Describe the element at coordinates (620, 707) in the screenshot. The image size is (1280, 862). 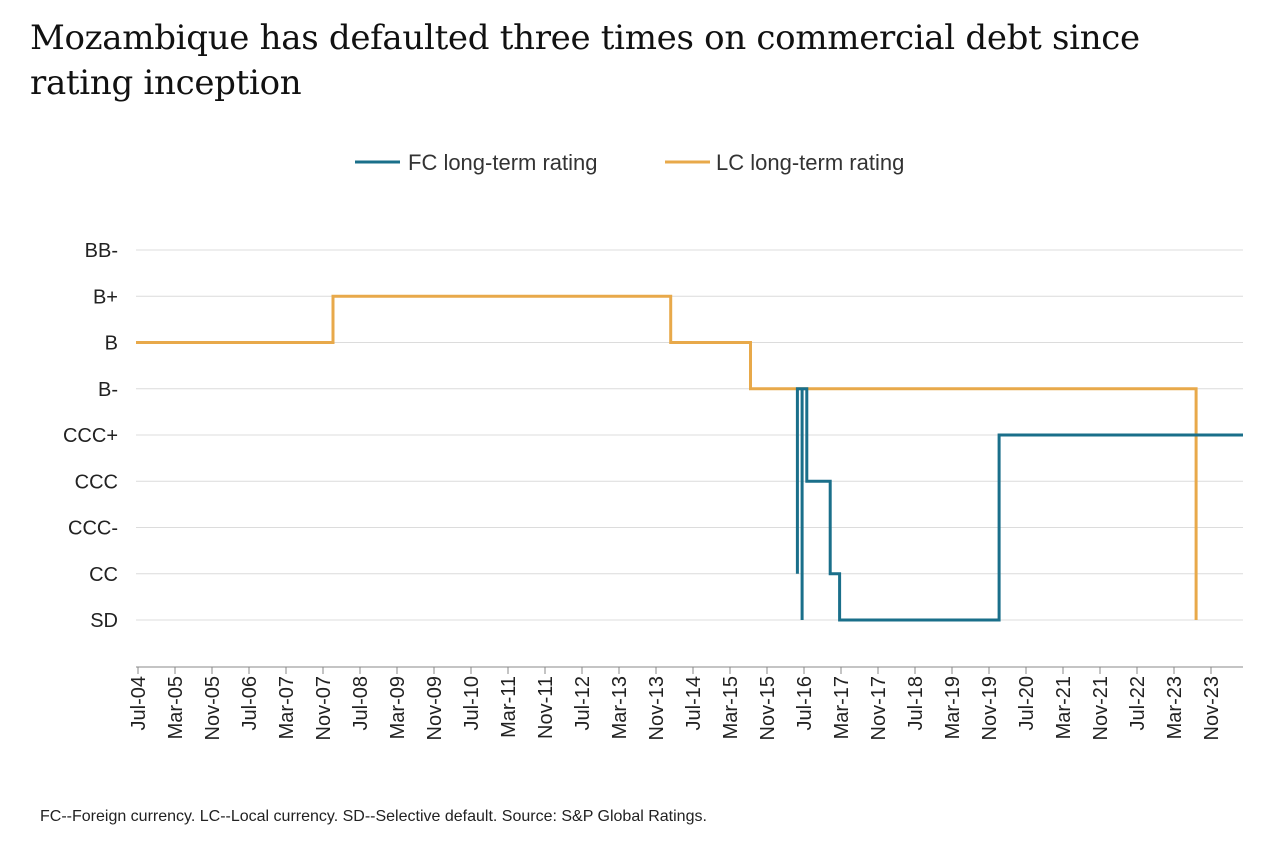
I see `x-tick-label: Mar-13` at that location.